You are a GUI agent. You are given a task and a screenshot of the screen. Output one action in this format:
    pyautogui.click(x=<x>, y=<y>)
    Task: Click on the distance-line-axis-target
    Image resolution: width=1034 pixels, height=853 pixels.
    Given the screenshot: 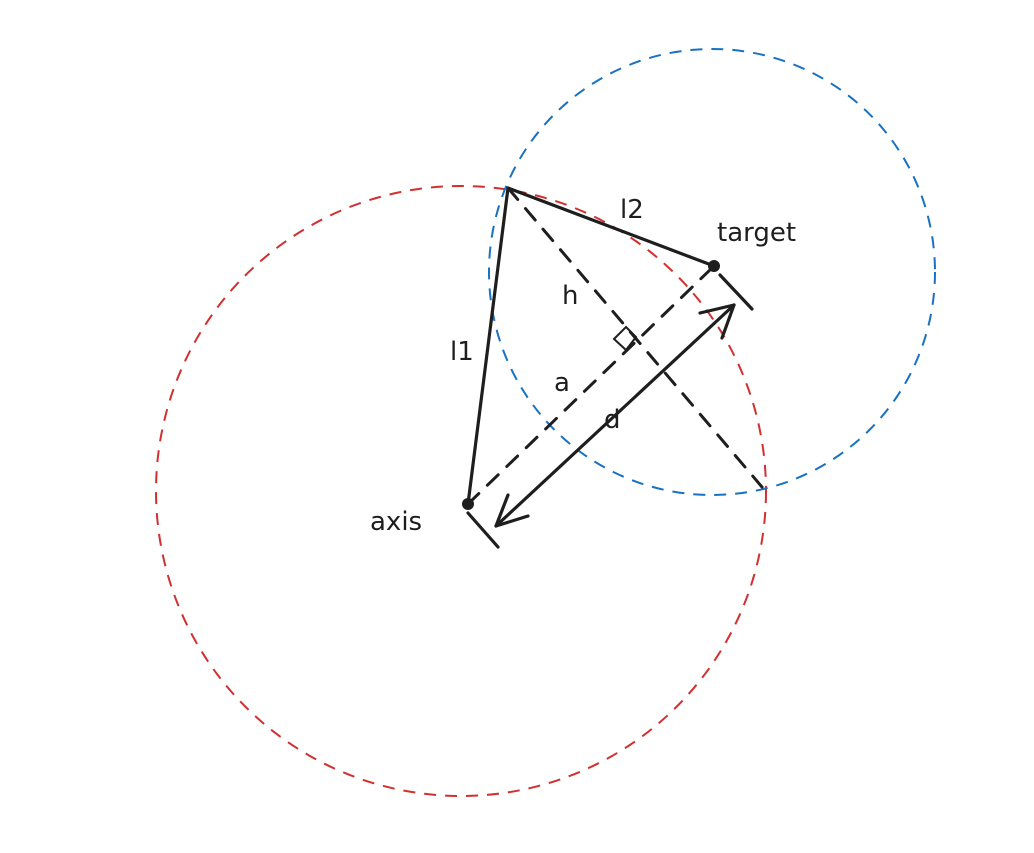 What is the action you would take?
    pyautogui.click(x=591, y=385)
    